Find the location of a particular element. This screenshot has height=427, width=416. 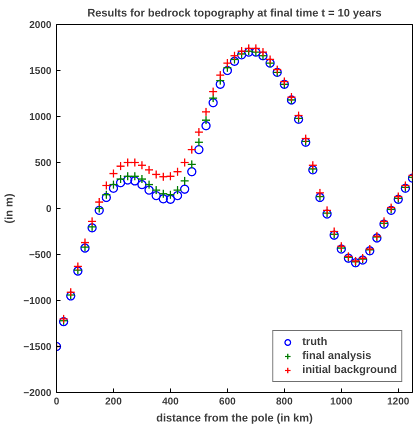

x-tick-label: 1000 is located at coordinates (341, 402).